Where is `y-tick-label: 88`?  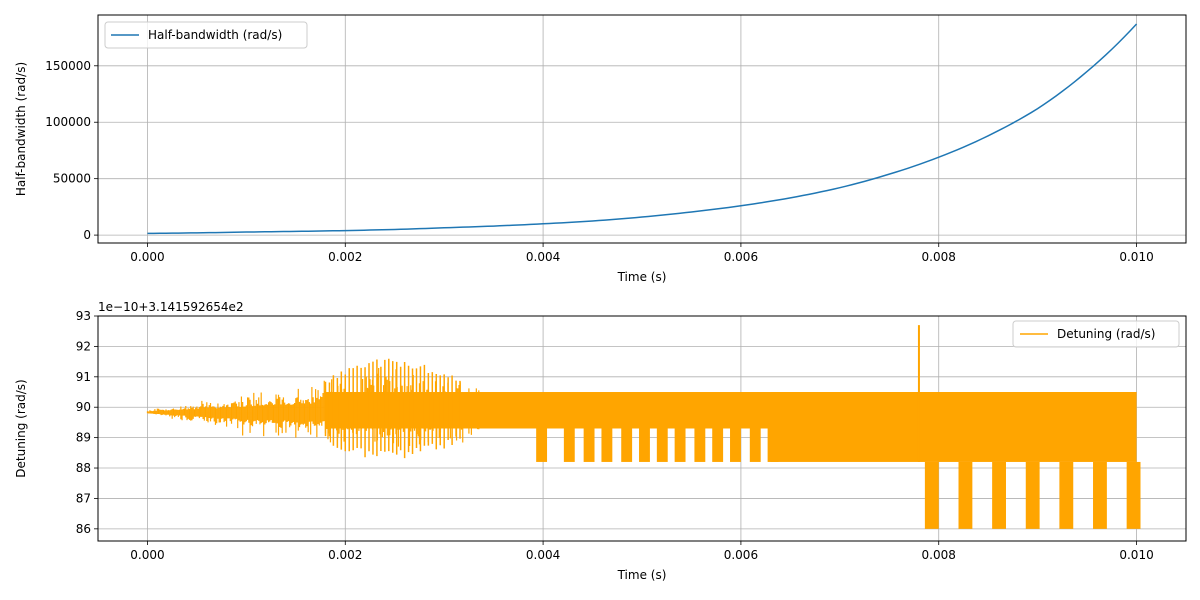 y-tick-label: 88 is located at coordinates (83, 468).